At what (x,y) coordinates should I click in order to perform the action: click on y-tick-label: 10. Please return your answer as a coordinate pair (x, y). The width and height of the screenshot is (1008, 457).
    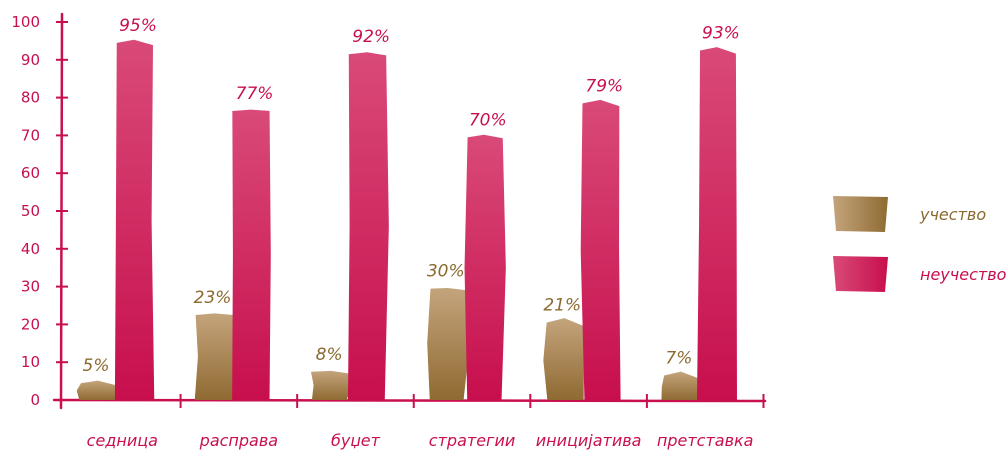
    Looking at the image, I should click on (30, 362).